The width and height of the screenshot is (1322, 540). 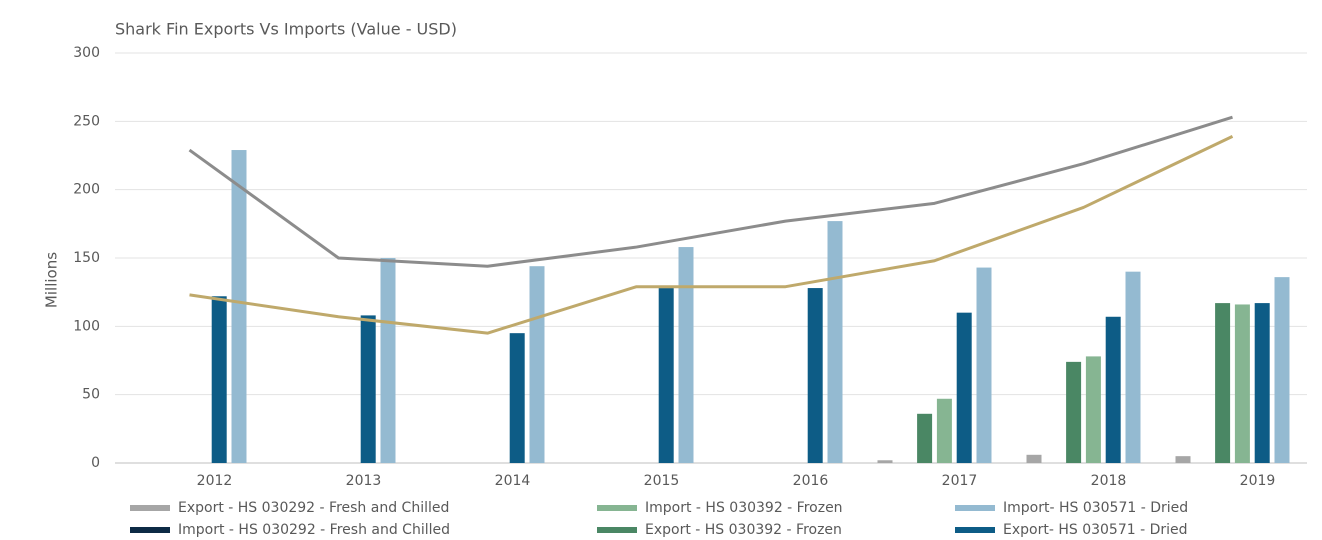 What do you see at coordinates (1258, 481) in the screenshot?
I see `x-tick-label: 2019` at bounding box center [1258, 481].